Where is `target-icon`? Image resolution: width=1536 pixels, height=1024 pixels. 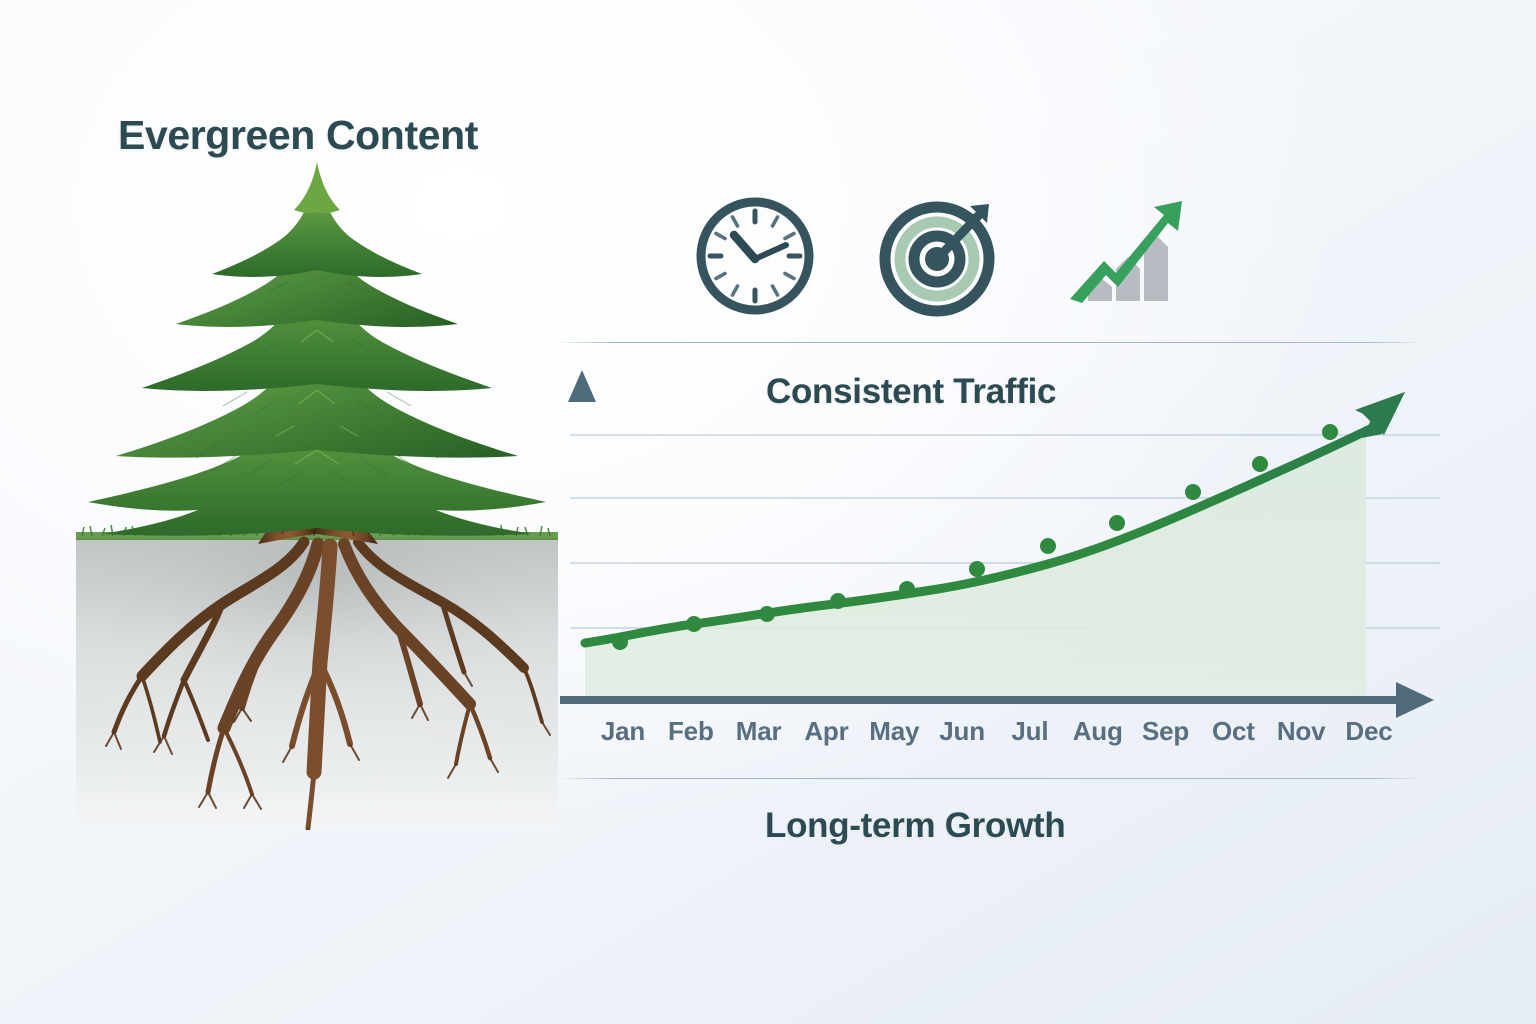
target-icon is located at coordinates (940, 256).